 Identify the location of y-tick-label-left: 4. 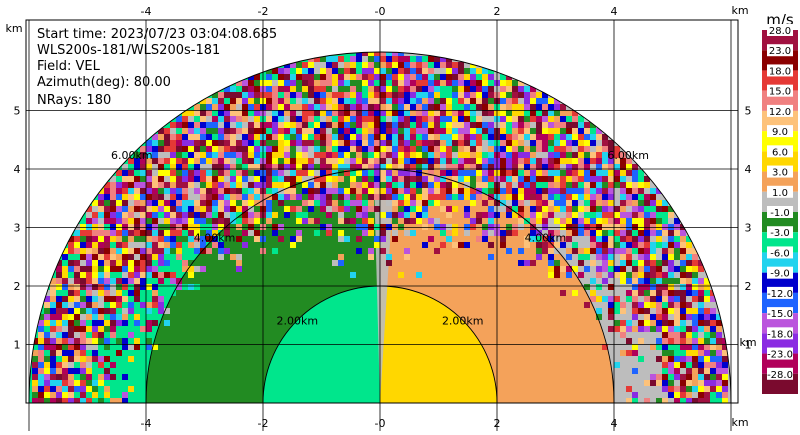
(17, 169).